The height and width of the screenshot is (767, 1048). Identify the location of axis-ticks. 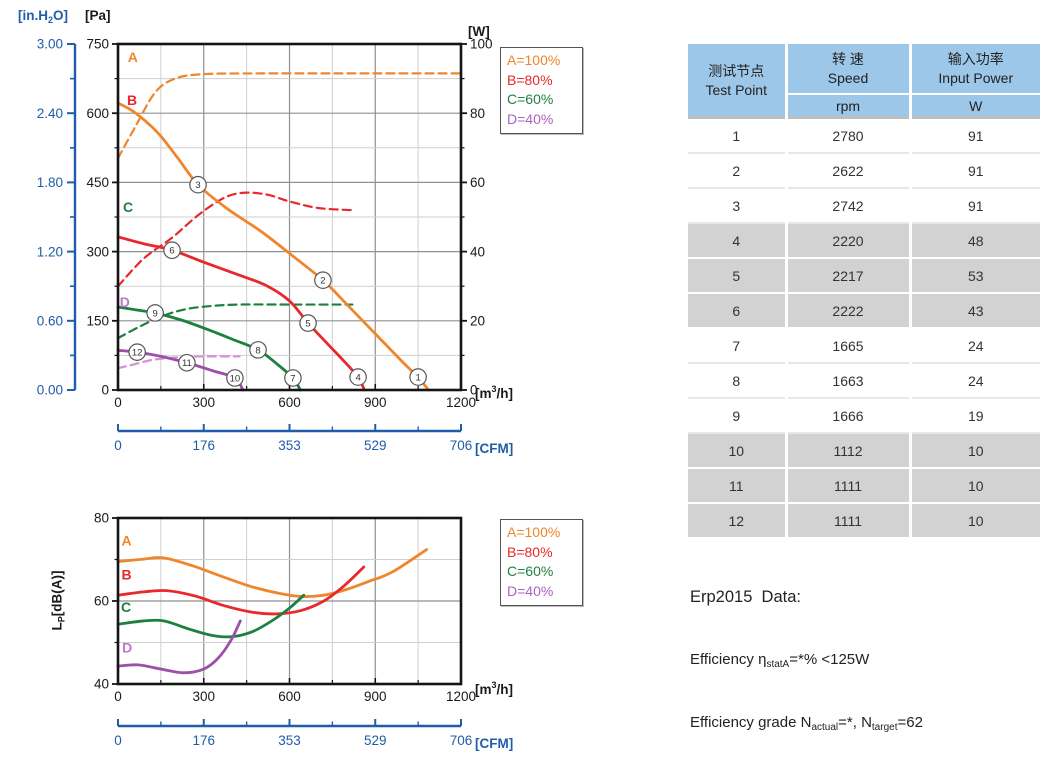
(287, 601).